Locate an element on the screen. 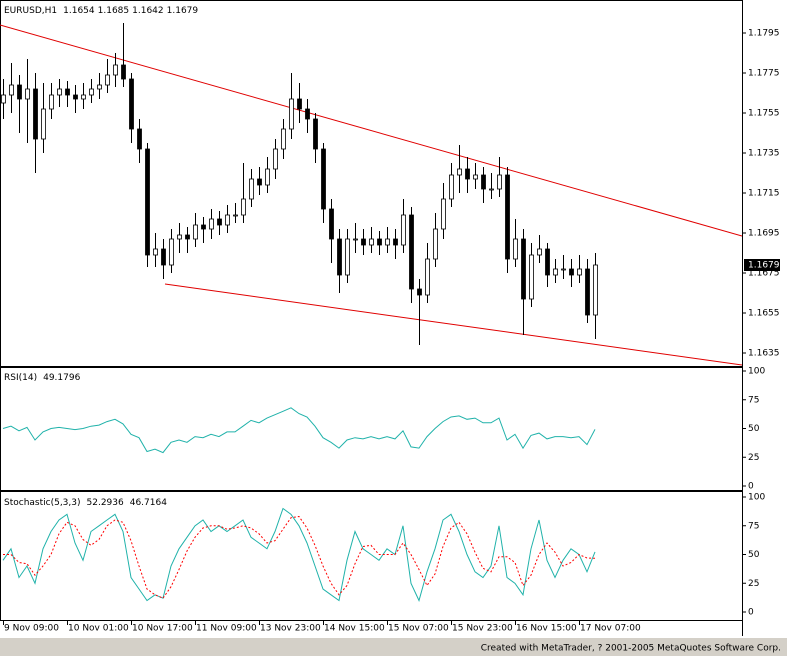  rsi-title: RSI(14) 49.1796 is located at coordinates (42, 378).